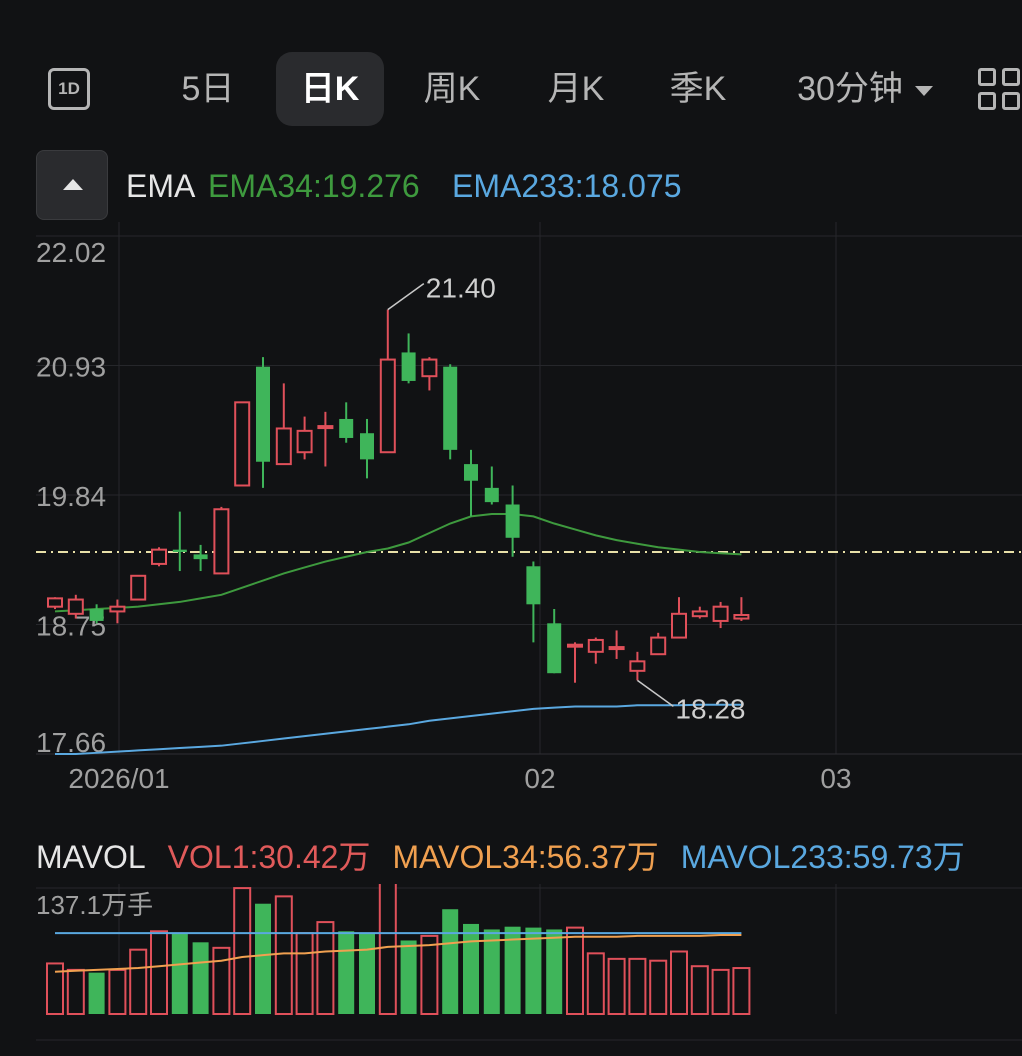 The width and height of the screenshot is (1022, 1056). Describe the element at coordinates (567, 186) in the screenshot. I see `ema233-value: EMA233:18.075` at that location.